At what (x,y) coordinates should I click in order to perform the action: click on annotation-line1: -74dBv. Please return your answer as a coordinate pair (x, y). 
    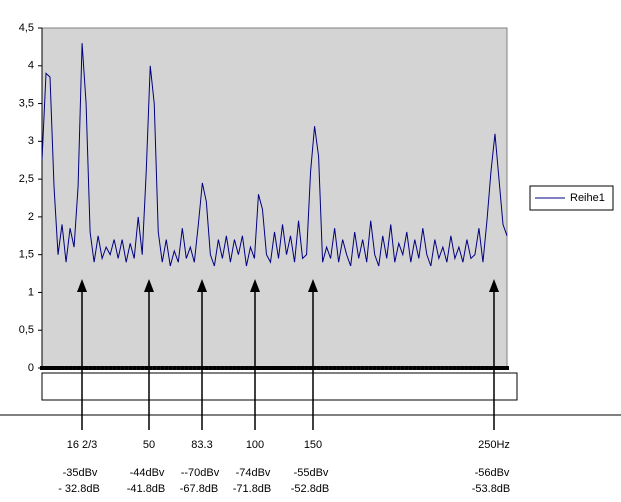
    Looking at the image, I should click on (253, 473).